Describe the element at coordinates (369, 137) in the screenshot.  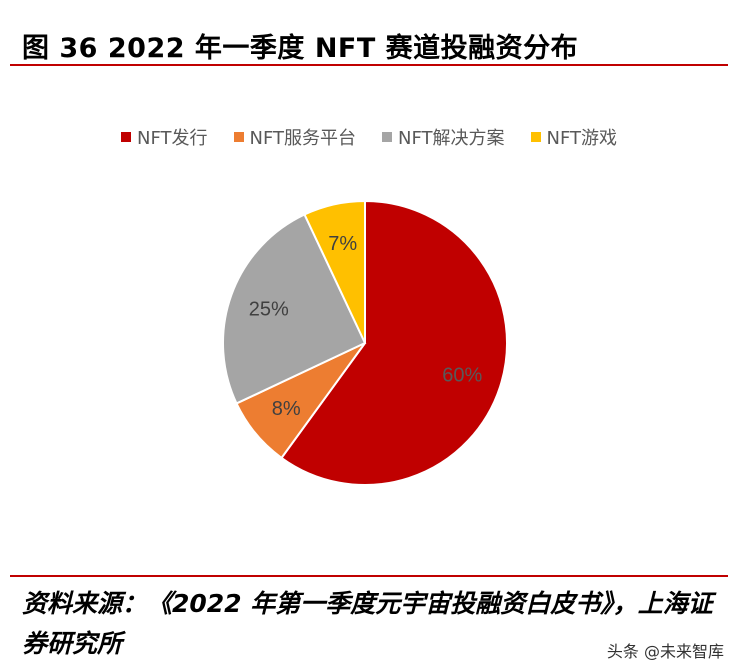
I see `chart-legend: NFT发行 NFT服务平台 NFT解决方案 NFT游戏` at that location.